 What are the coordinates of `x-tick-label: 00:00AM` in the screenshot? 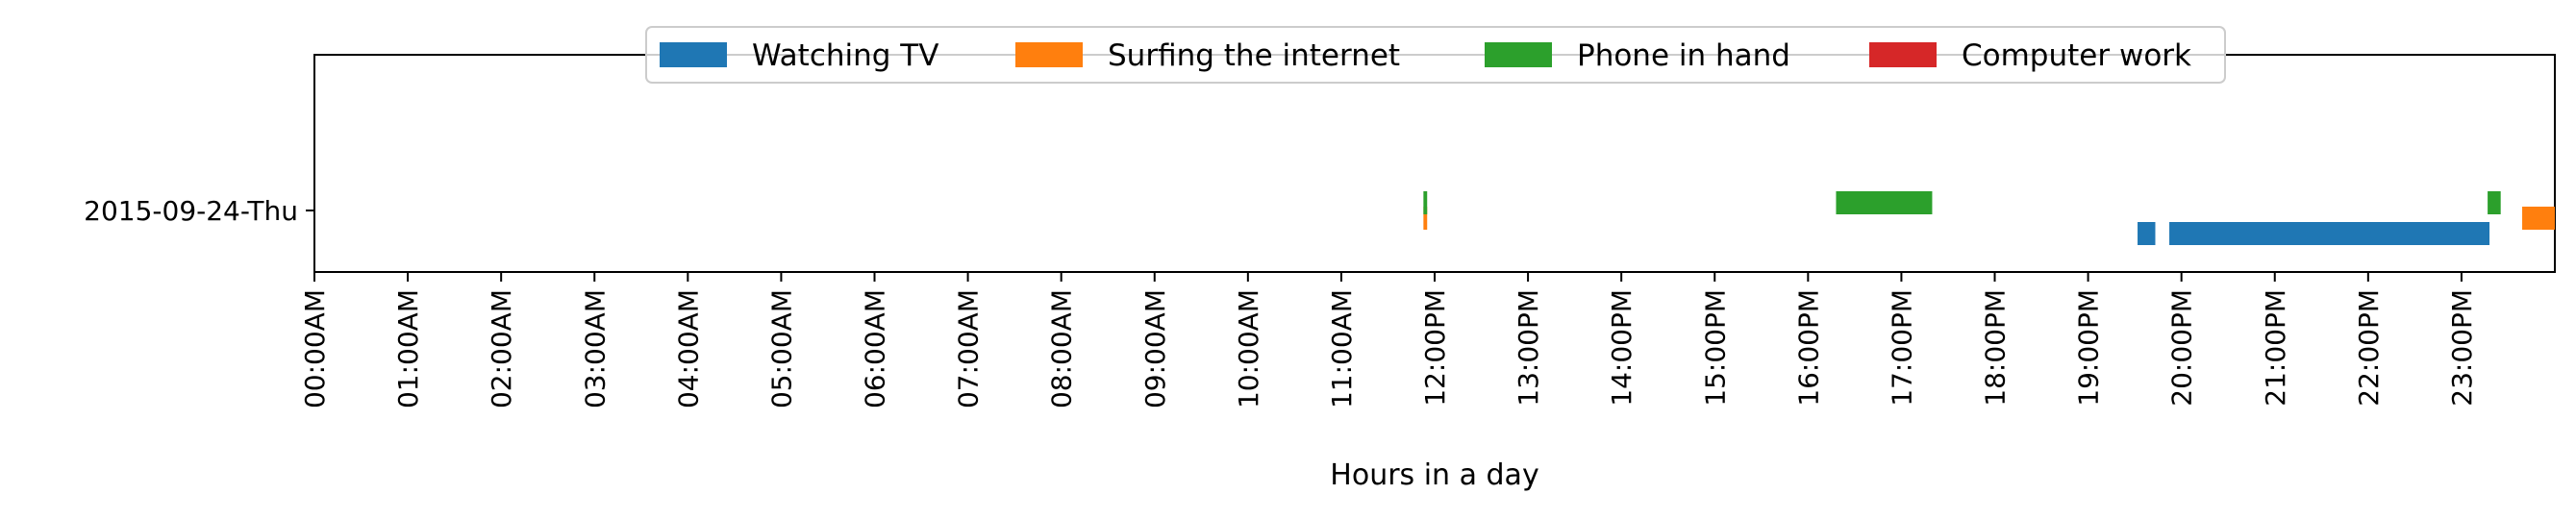 It's located at (315, 348).